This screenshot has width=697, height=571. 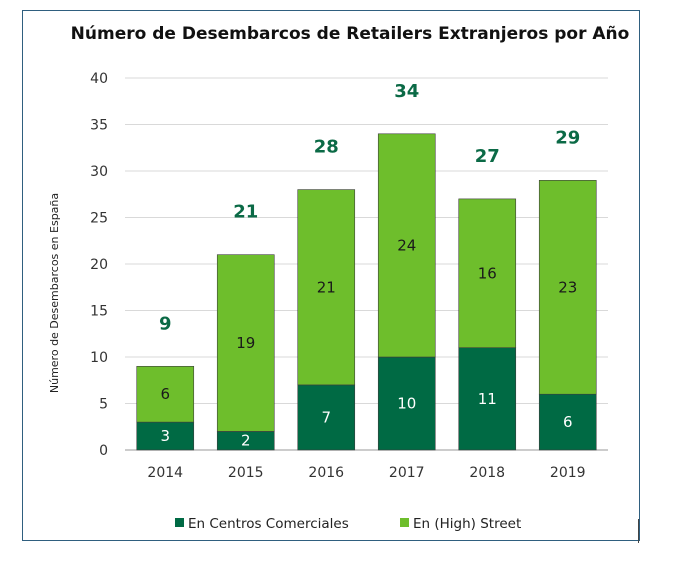 I want to click on y-tick-label: 5, so click(x=103, y=405).